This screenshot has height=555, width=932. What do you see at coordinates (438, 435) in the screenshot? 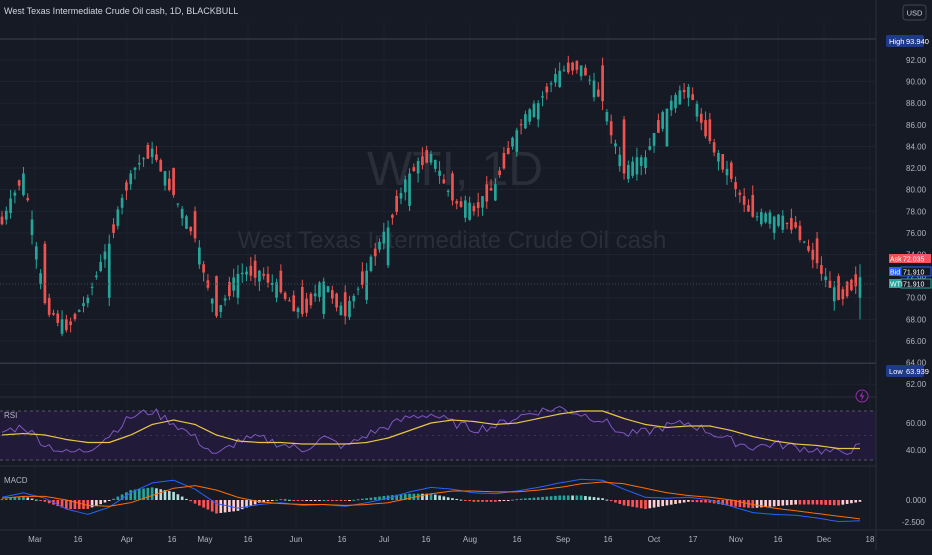
I see `rsi-panel` at bounding box center [438, 435].